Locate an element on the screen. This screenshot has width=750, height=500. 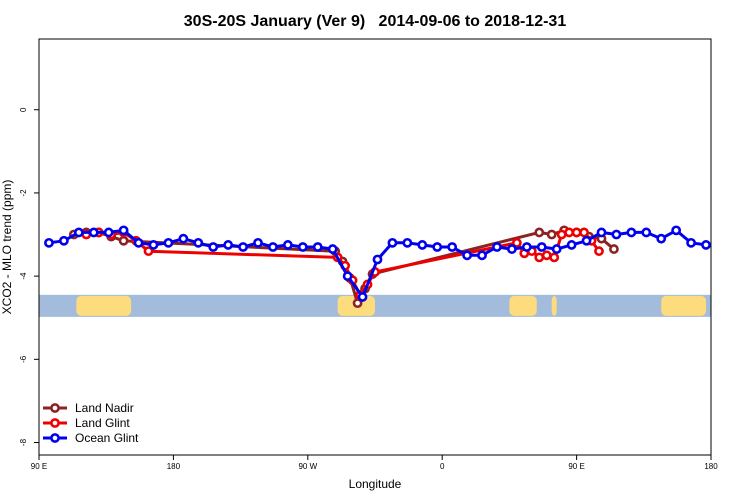
legend-item-land-glint: Land Glint is located at coordinates (86, 423).